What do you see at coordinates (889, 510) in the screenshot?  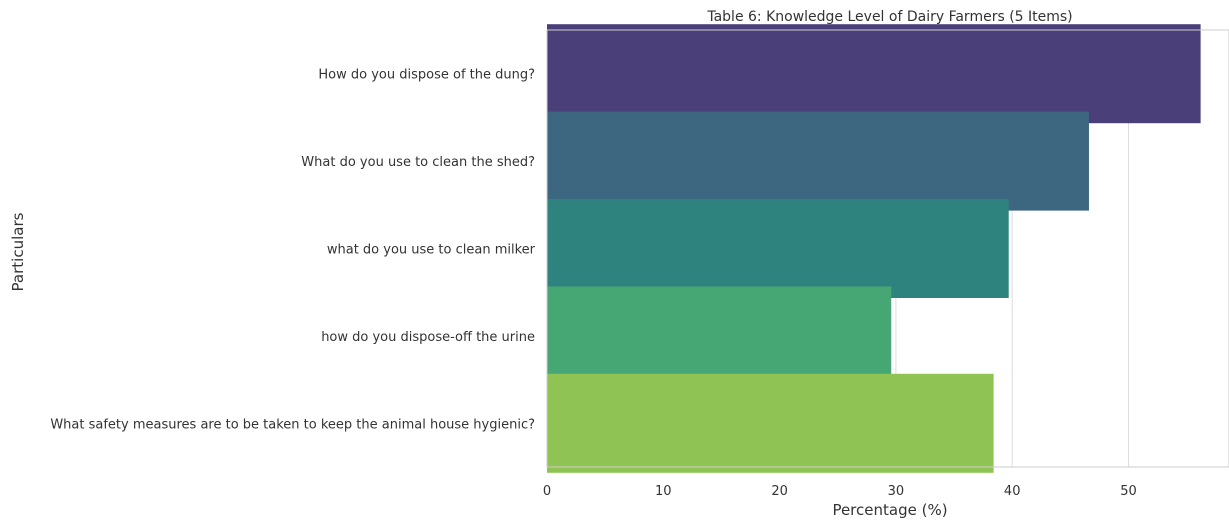 I see `x-axis-title: Percentage (%)` at bounding box center [889, 510].